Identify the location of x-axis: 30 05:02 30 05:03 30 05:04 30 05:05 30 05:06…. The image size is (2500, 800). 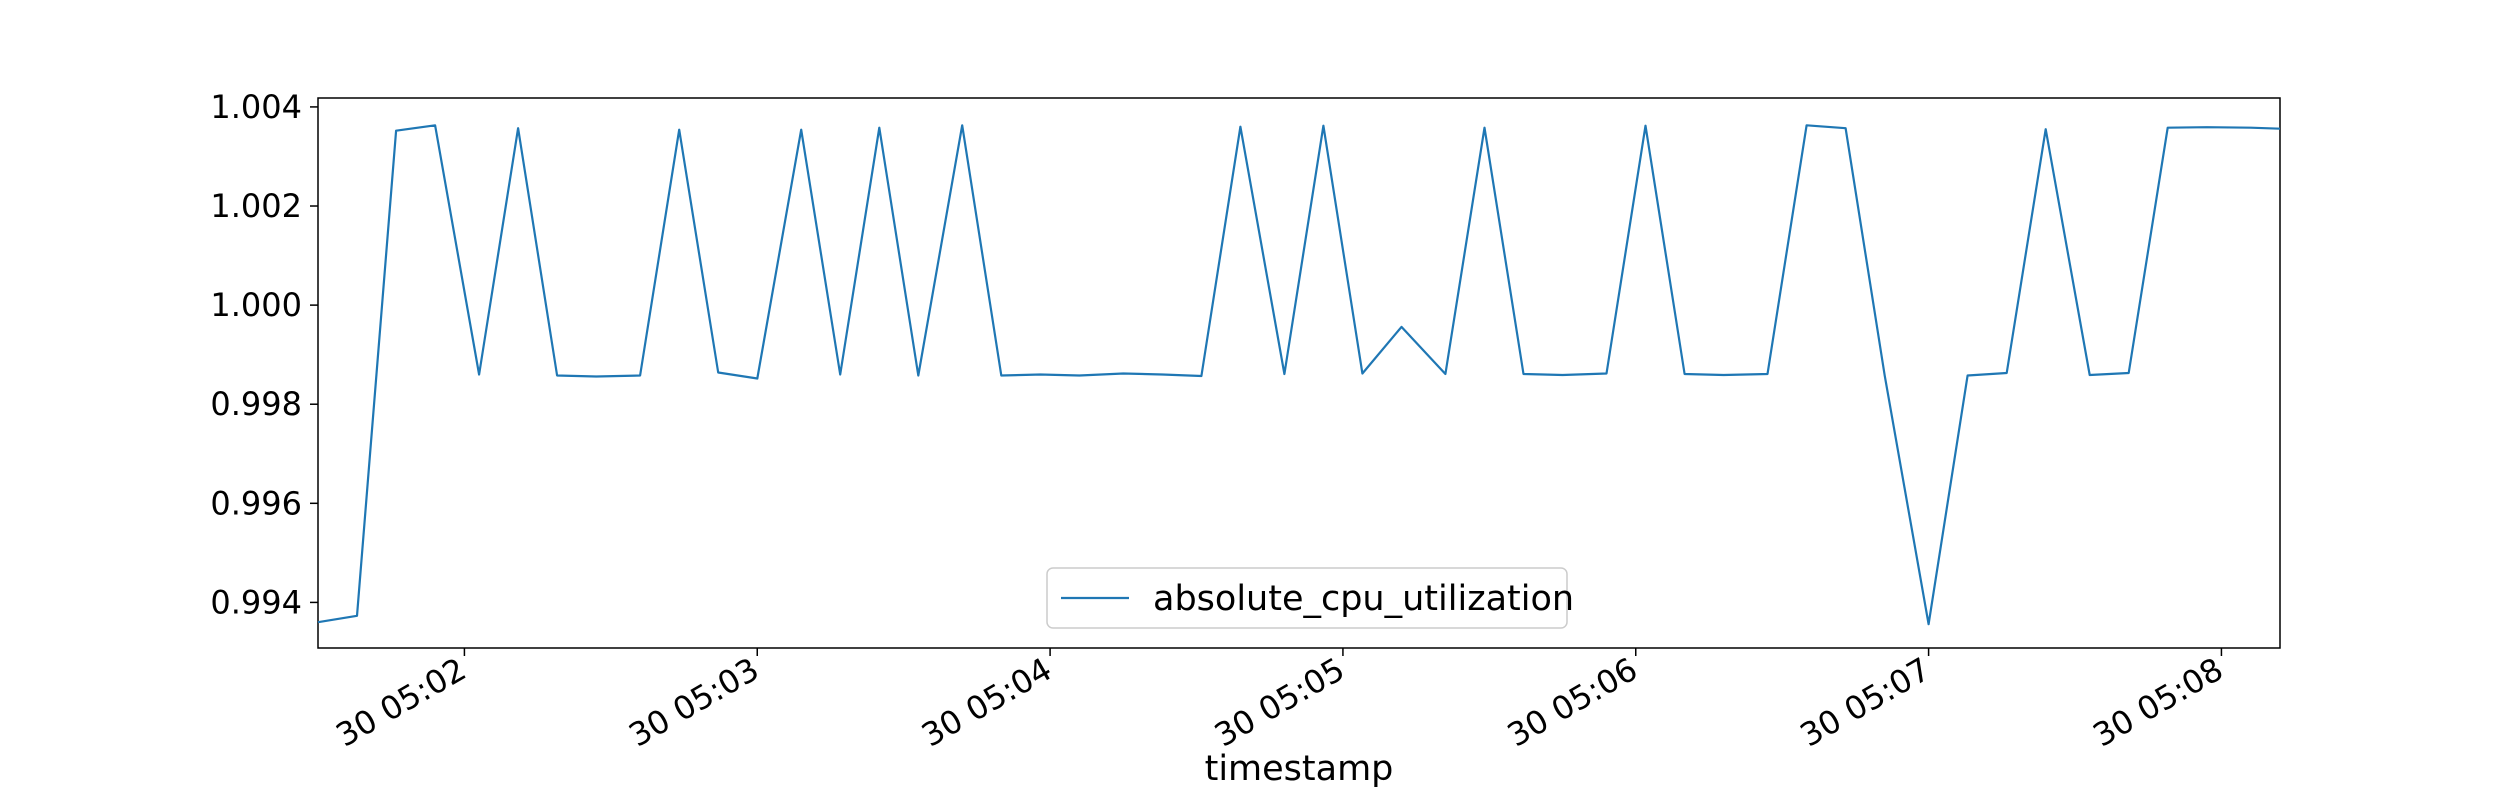
(1279, 701).